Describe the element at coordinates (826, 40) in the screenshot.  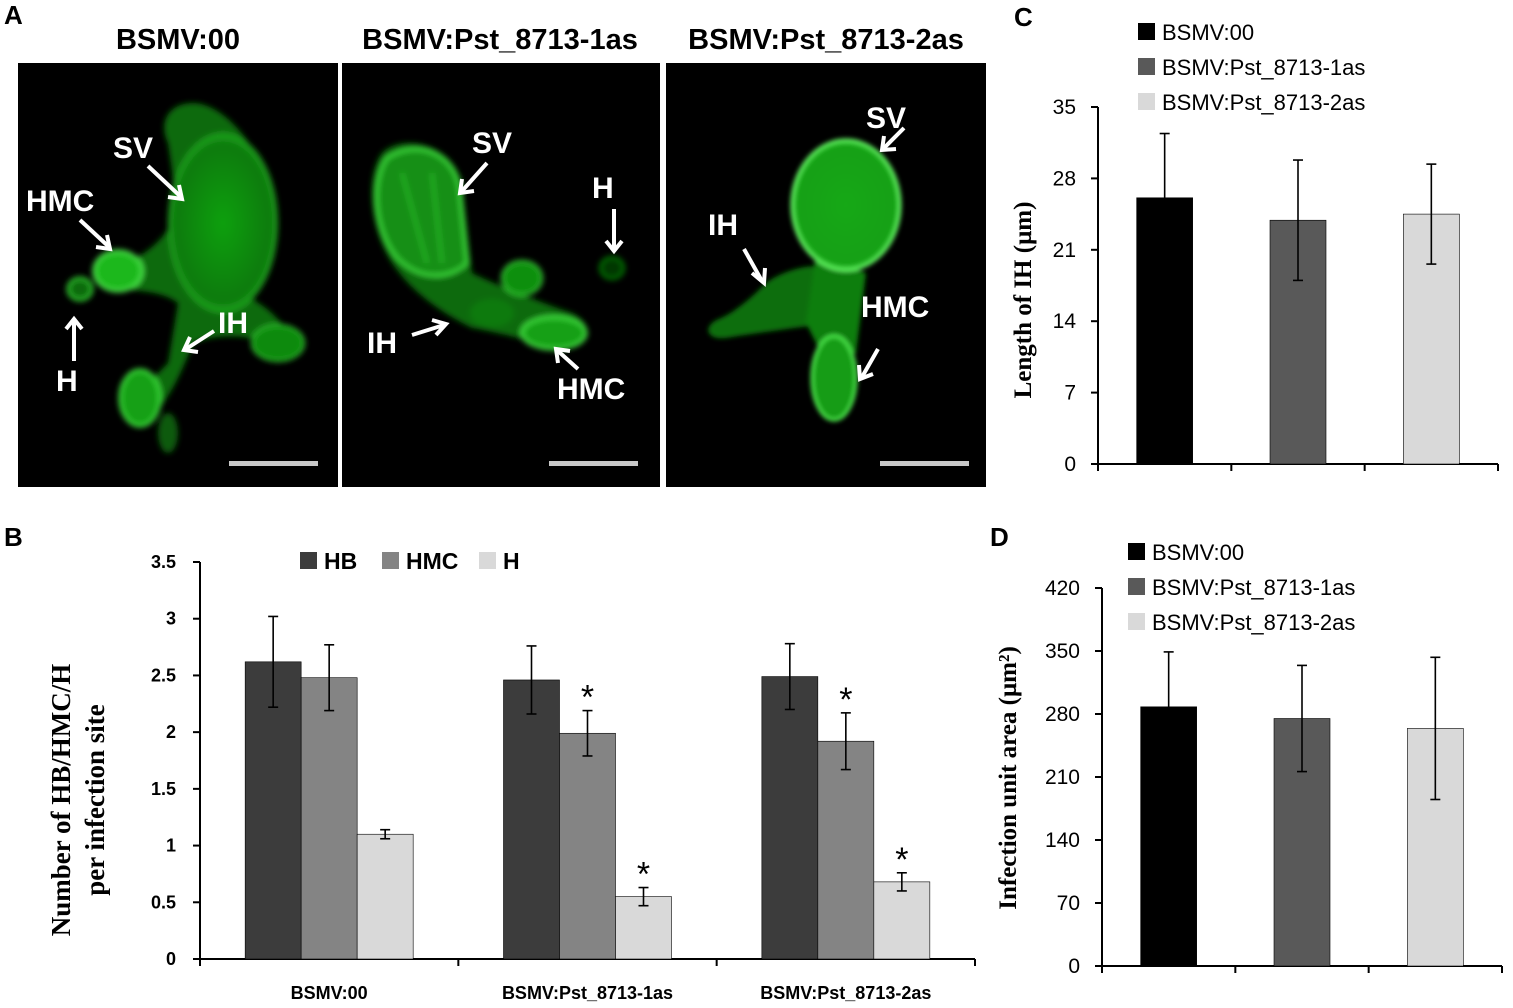
I see `micro-title-3: BSMV:Pst_8713-2as` at that location.